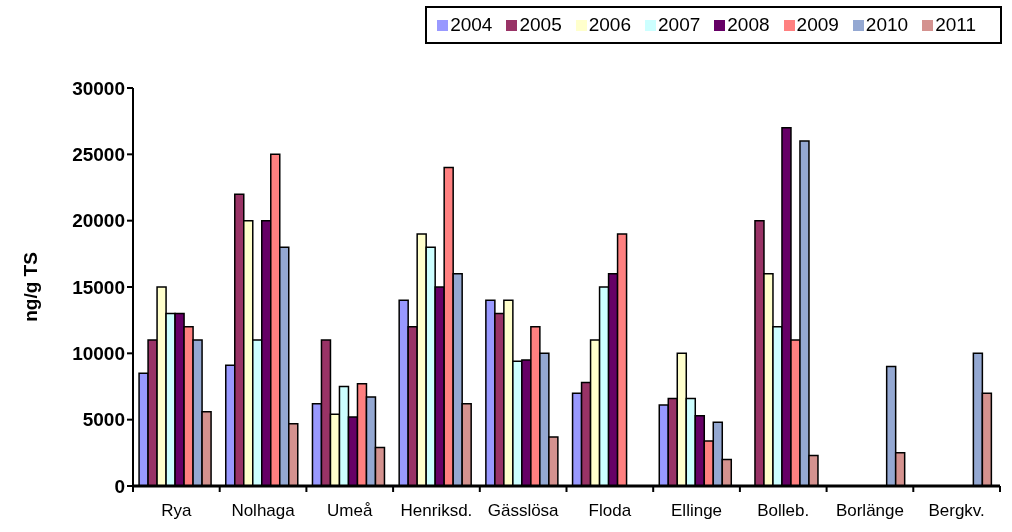 Image resolution: width=1012 pixels, height=532 pixels. I want to click on y-tick-label: 0, so click(119, 486).